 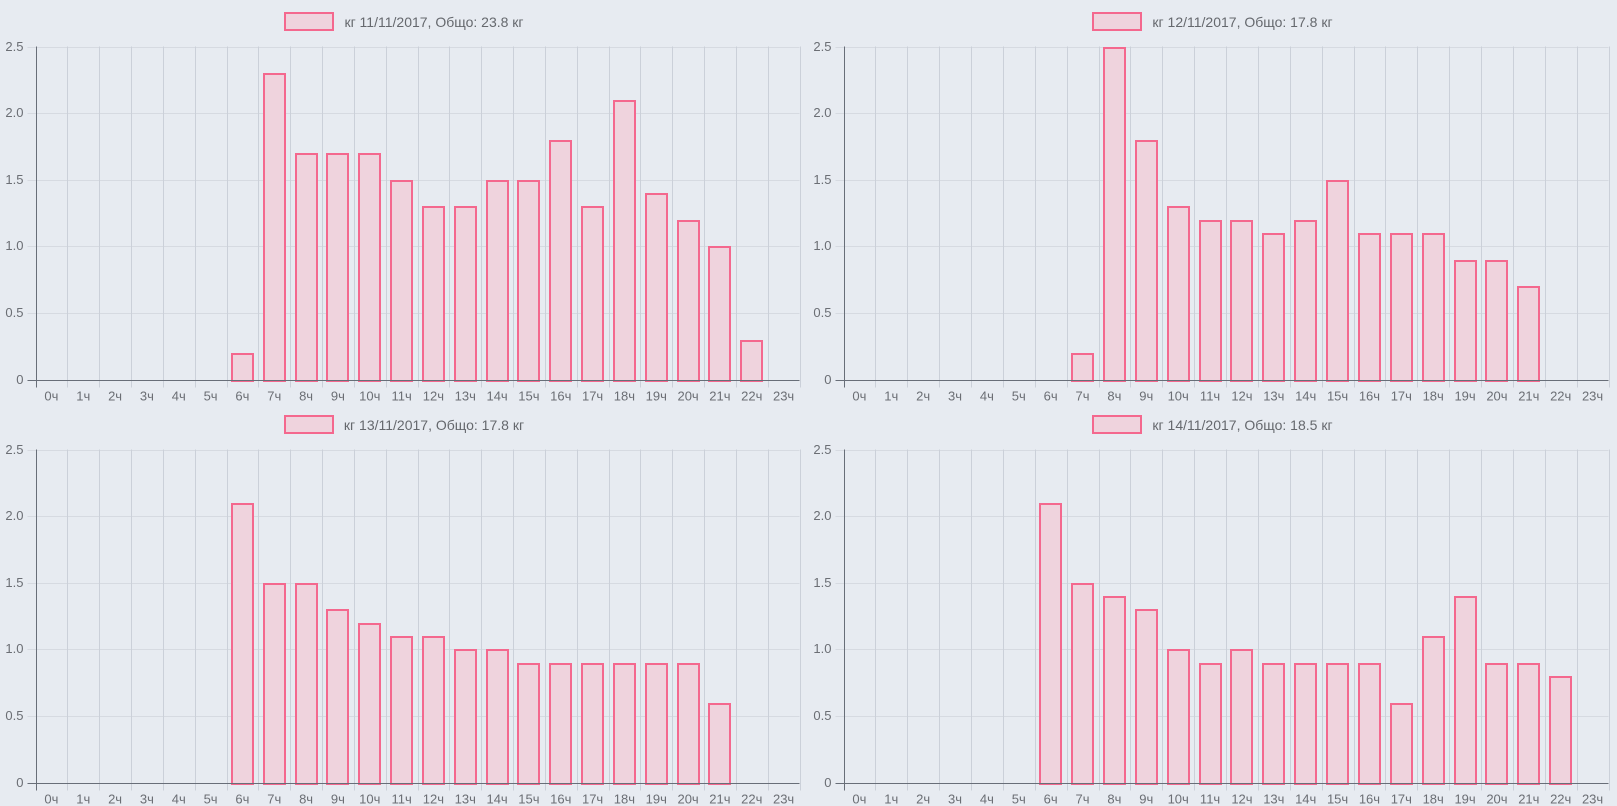 I want to click on chart-legend: кг 11/11/2017, Общо: 23.8 кг, so click(x=404, y=21).